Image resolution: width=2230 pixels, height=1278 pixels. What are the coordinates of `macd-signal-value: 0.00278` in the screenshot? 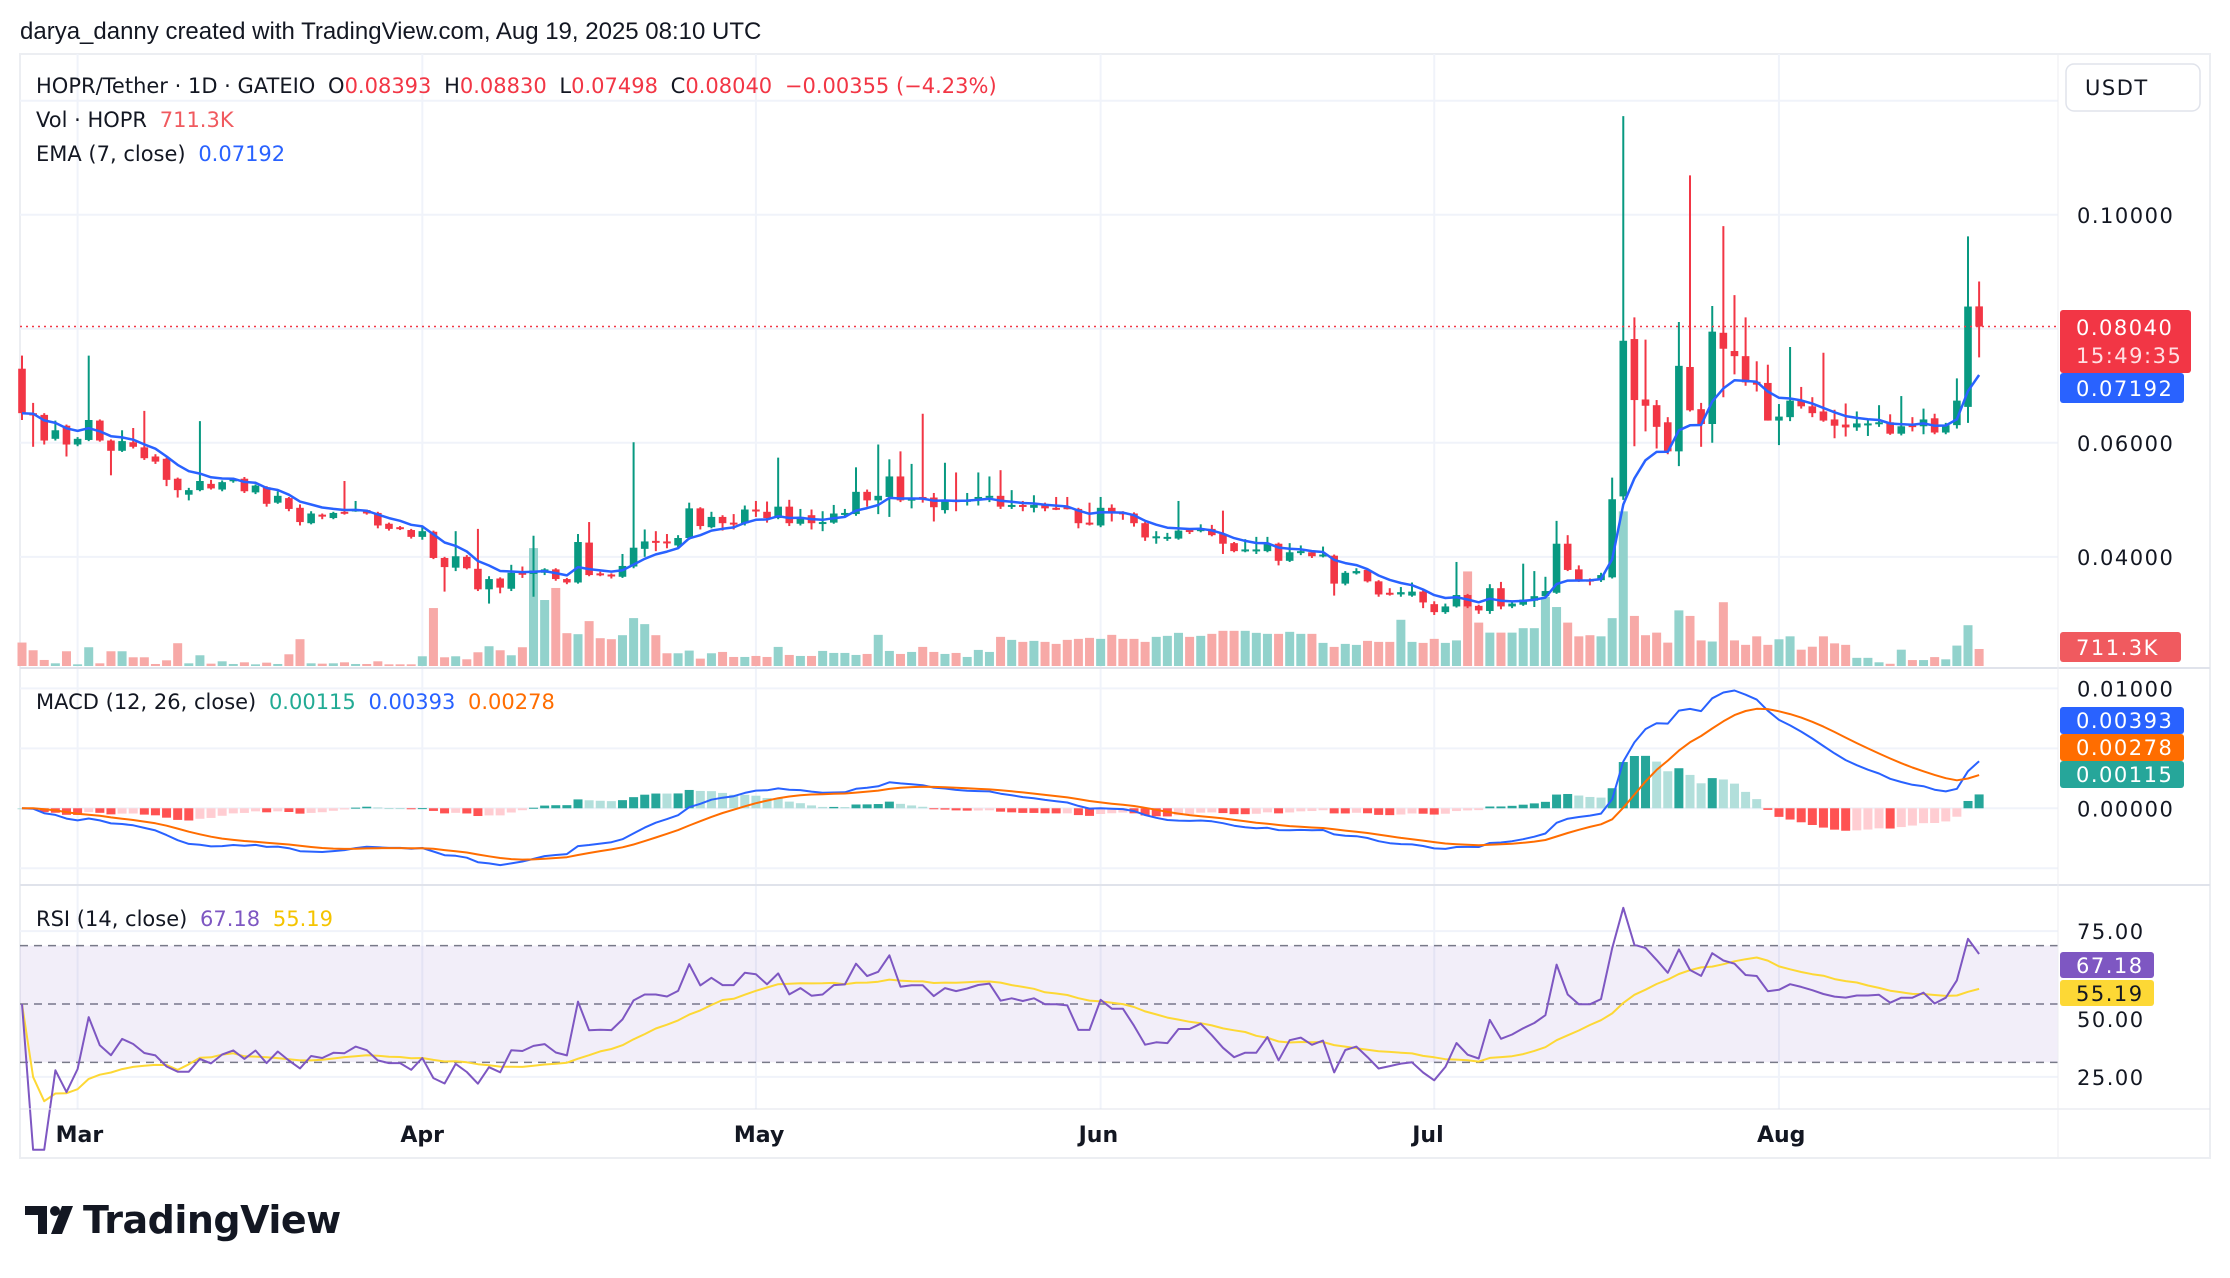 It's located at (511, 702).